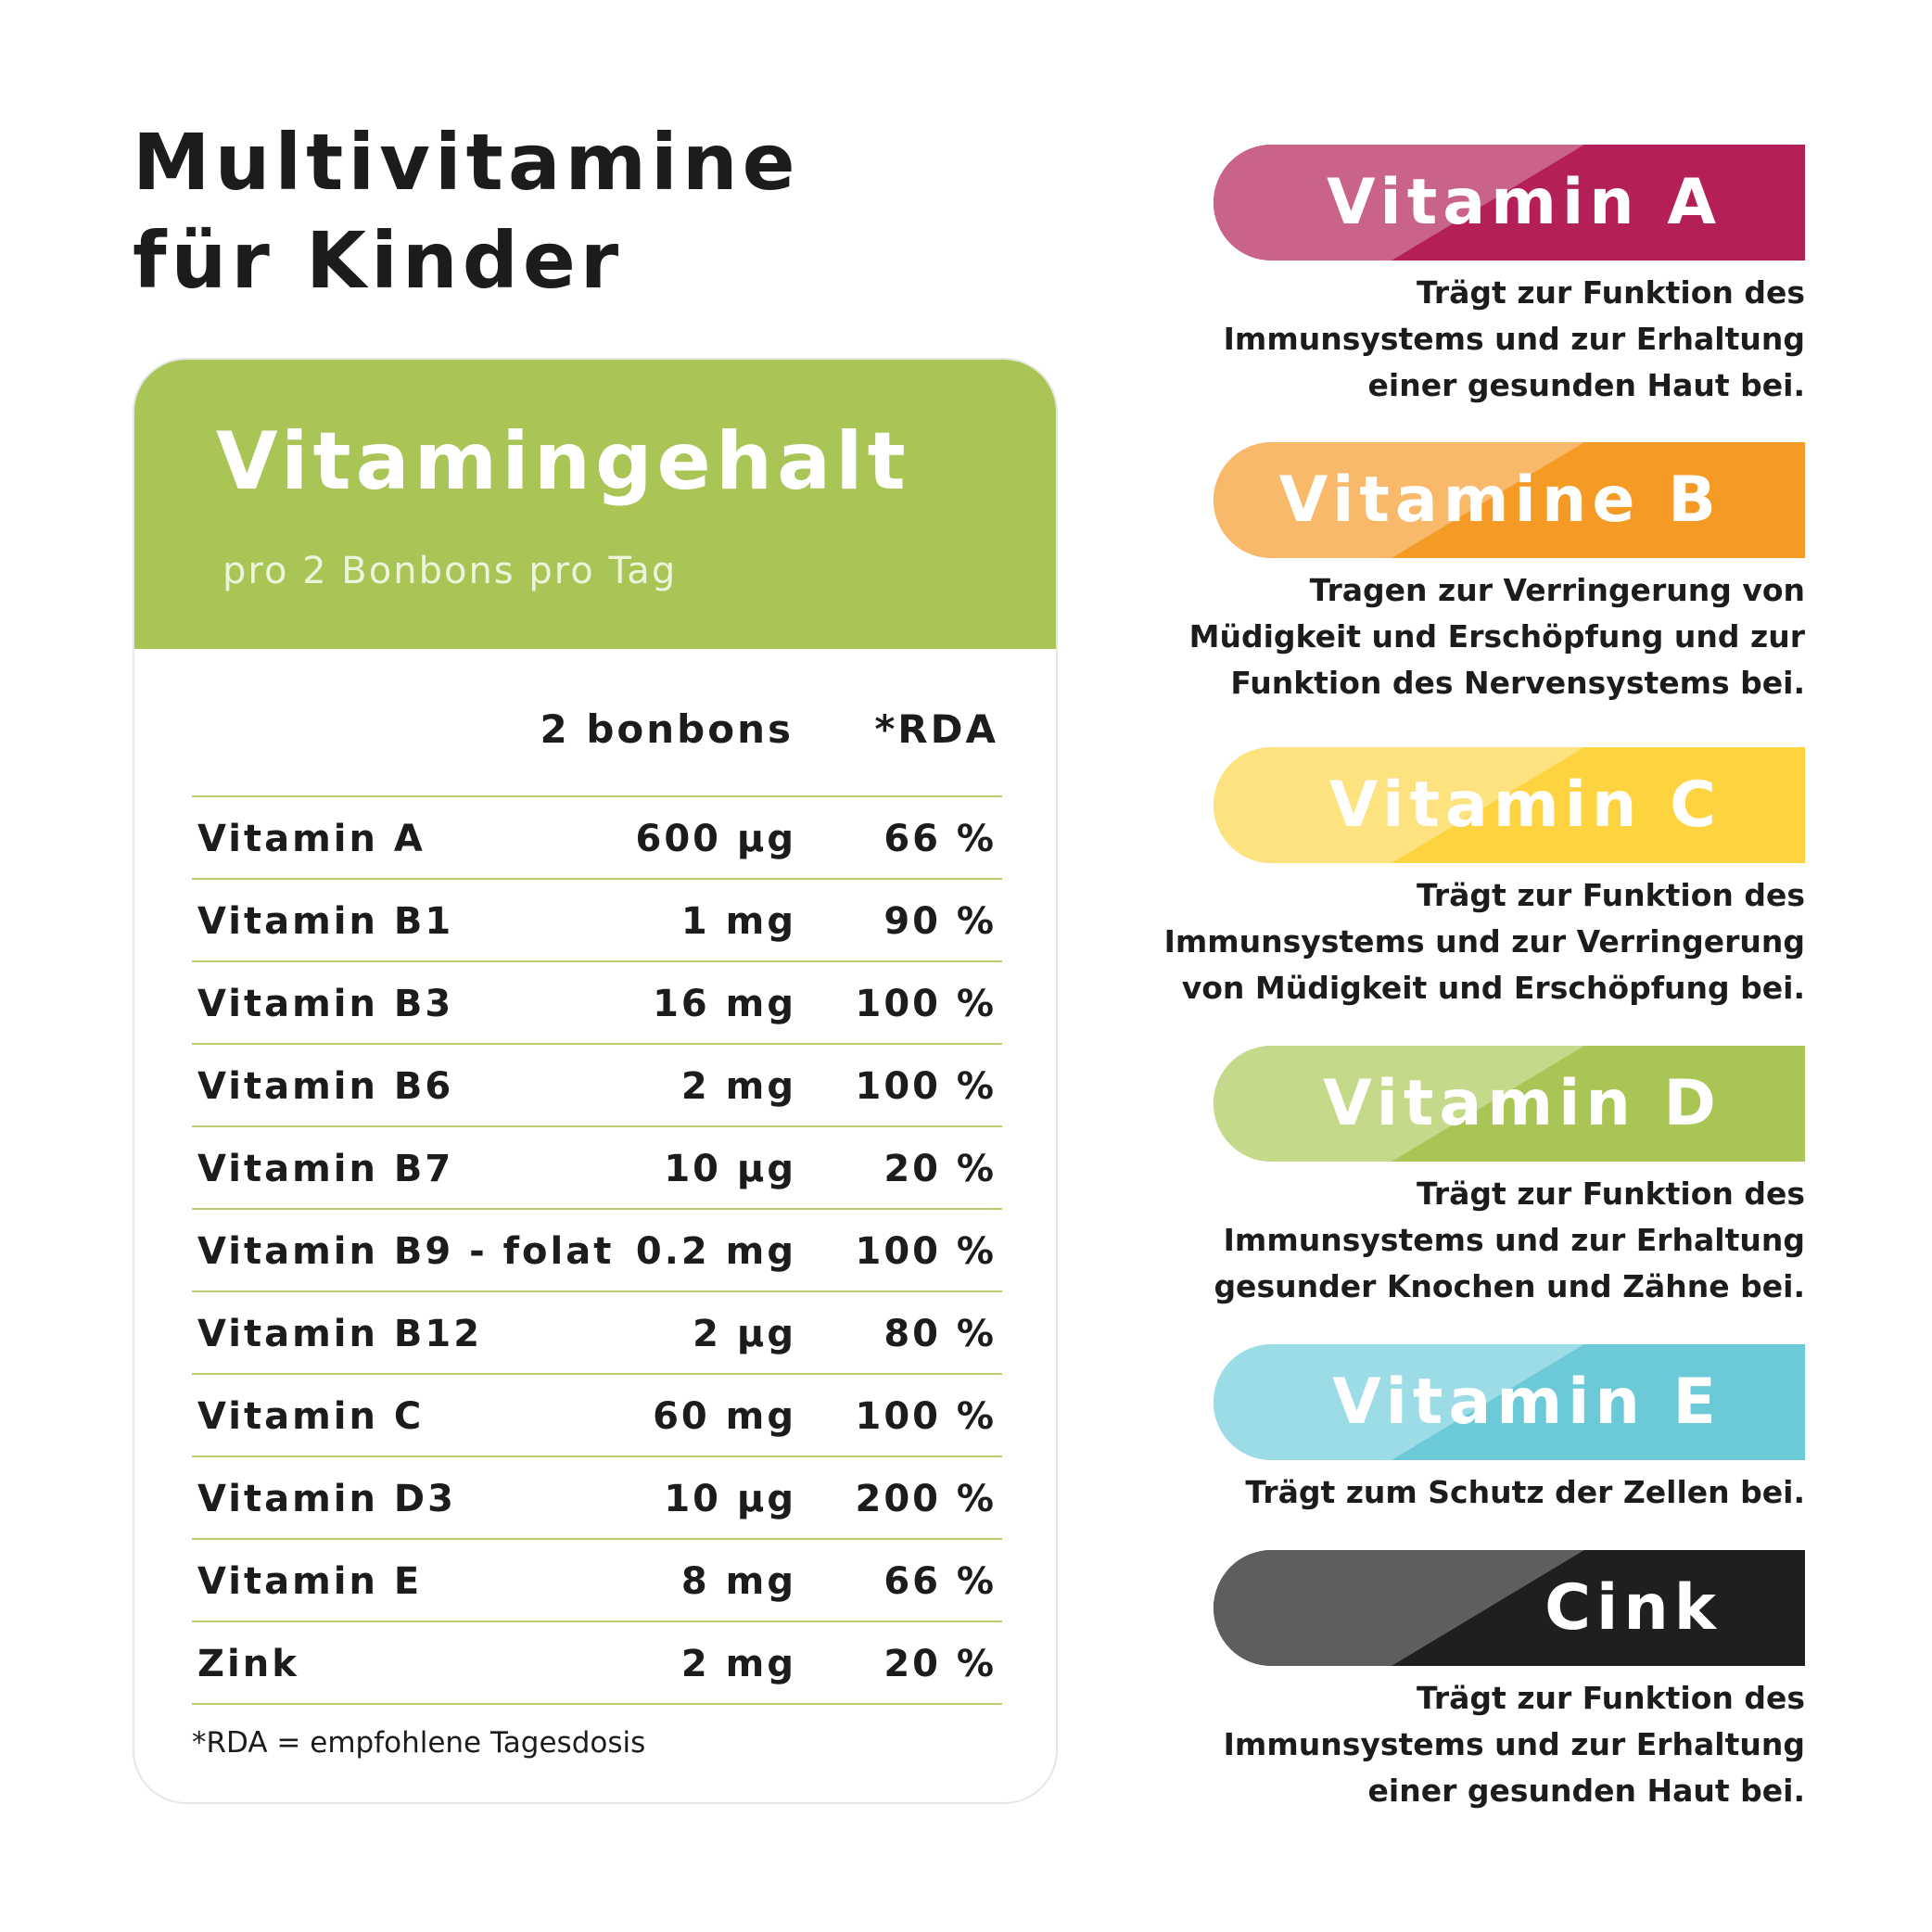  What do you see at coordinates (1509, 1608) in the screenshot?
I see `zinc-badge: Cink` at bounding box center [1509, 1608].